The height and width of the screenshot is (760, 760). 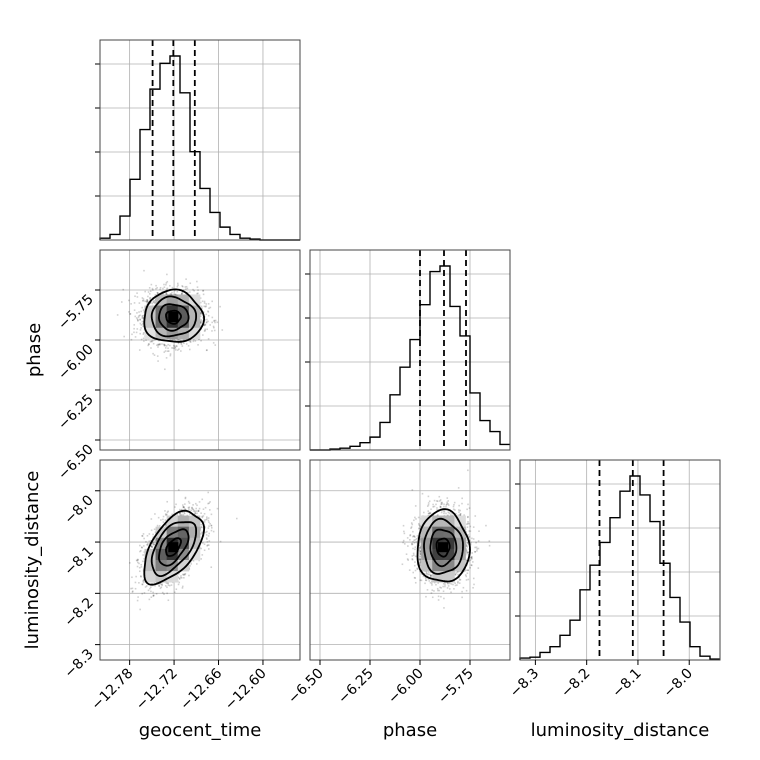 I want to click on hist-frame-luminosity_distance, so click(x=620, y=560).